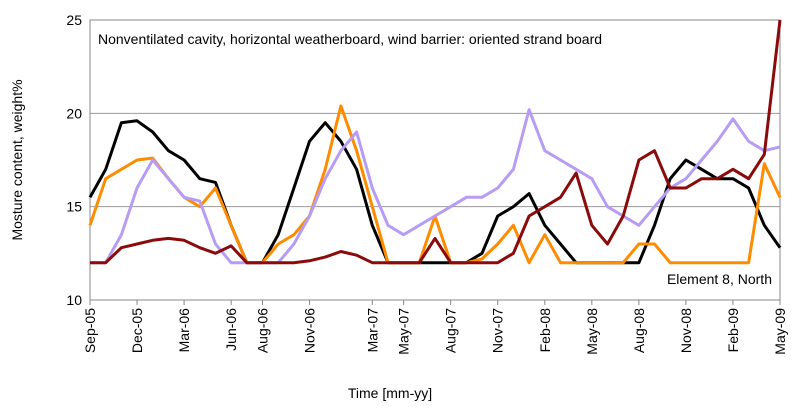 The height and width of the screenshot is (414, 794). I want to click on x-tick-label: Mar-06, so click(184, 330).